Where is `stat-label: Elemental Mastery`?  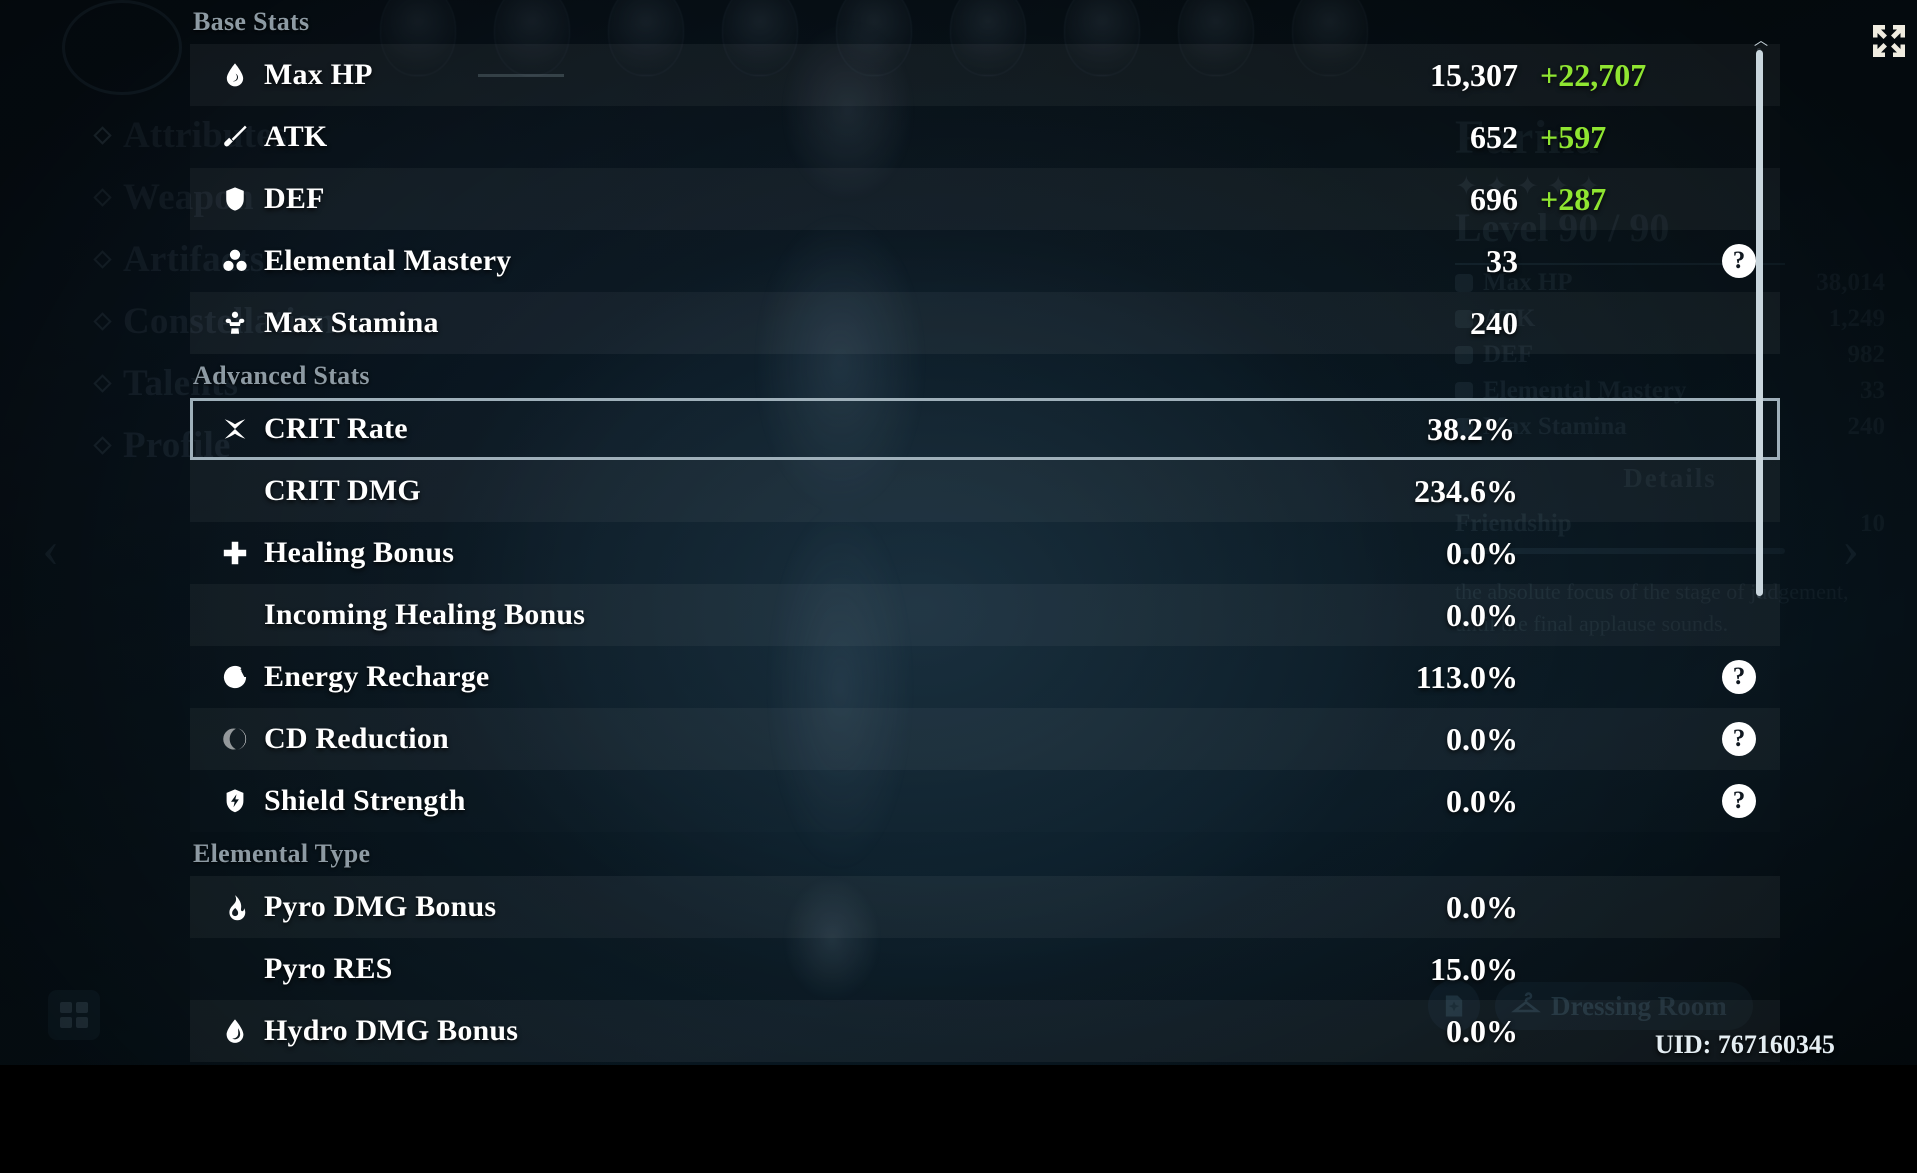
stat-label: Elemental Mastery is located at coordinates (388, 260).